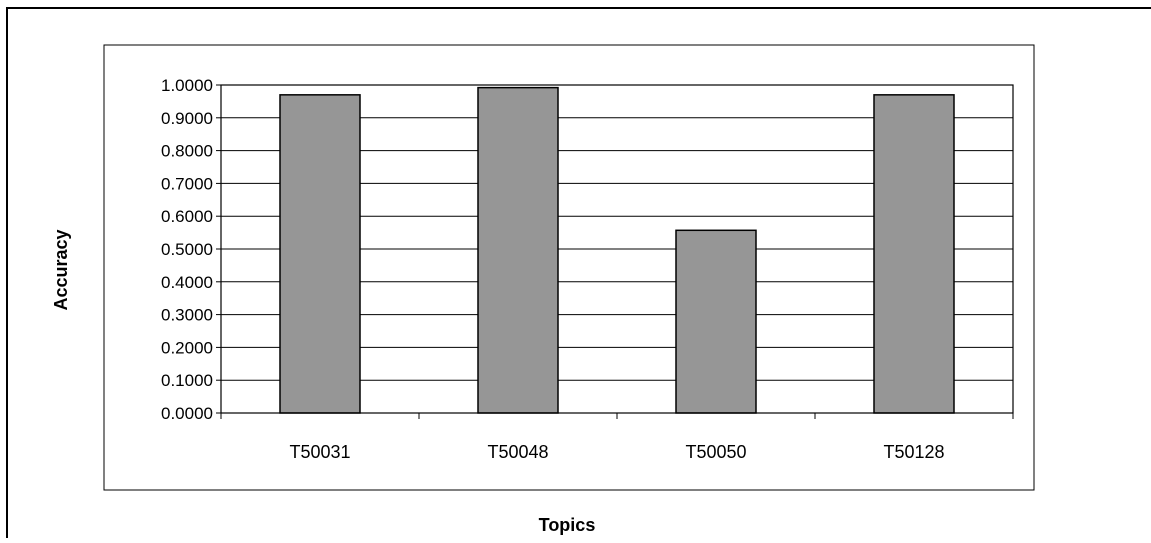 The width and height of the screenshot is (1151, 543). Describe the element at coordinates (517, 452) in the screenshot. I see `x-tick-label: T50048` at that location.